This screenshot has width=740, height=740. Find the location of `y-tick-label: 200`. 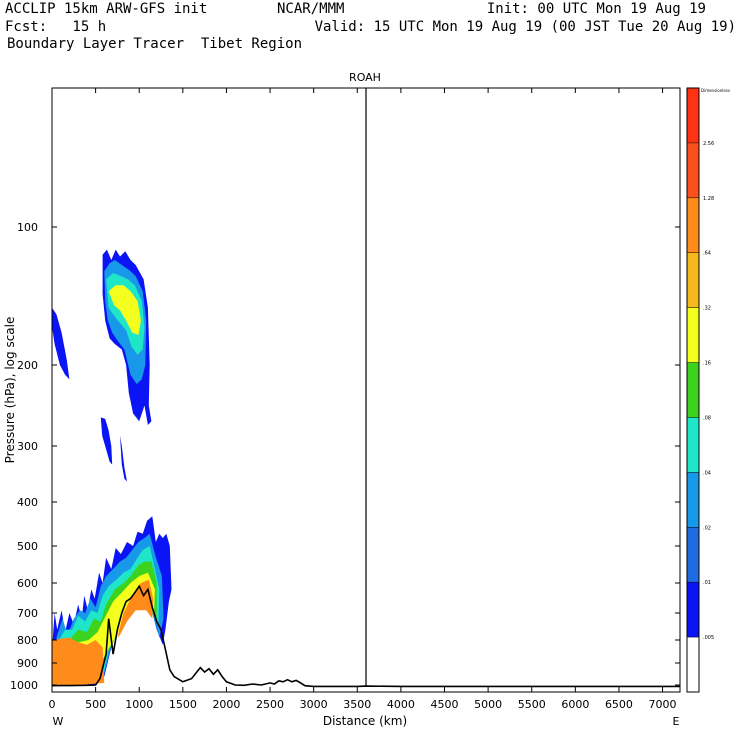

y-tick-label: 200 is located at coordinates (27, 365).